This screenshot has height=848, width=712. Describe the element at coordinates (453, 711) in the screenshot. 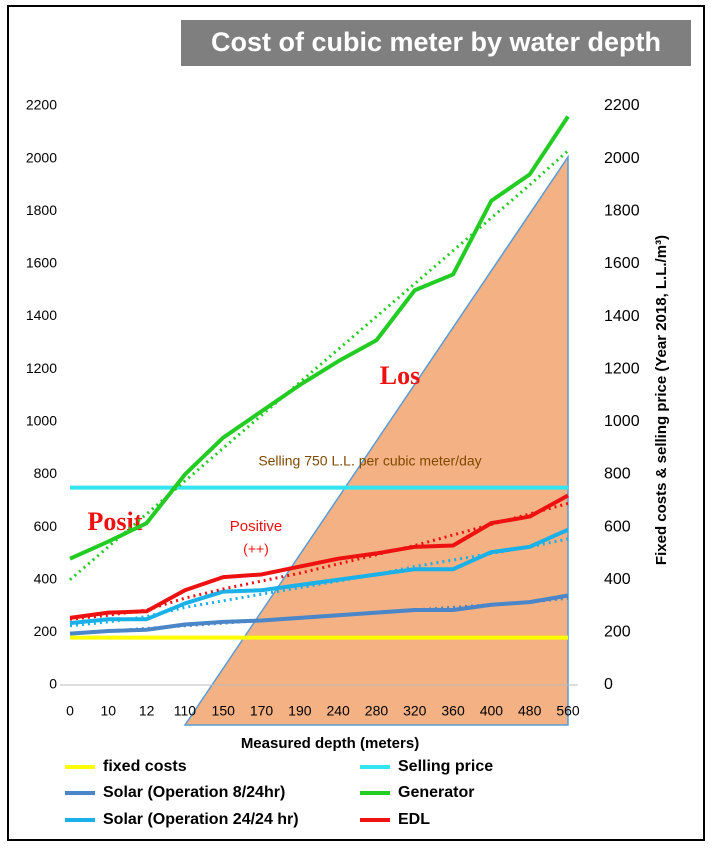

I see `x-tick-label: 360` at that location.